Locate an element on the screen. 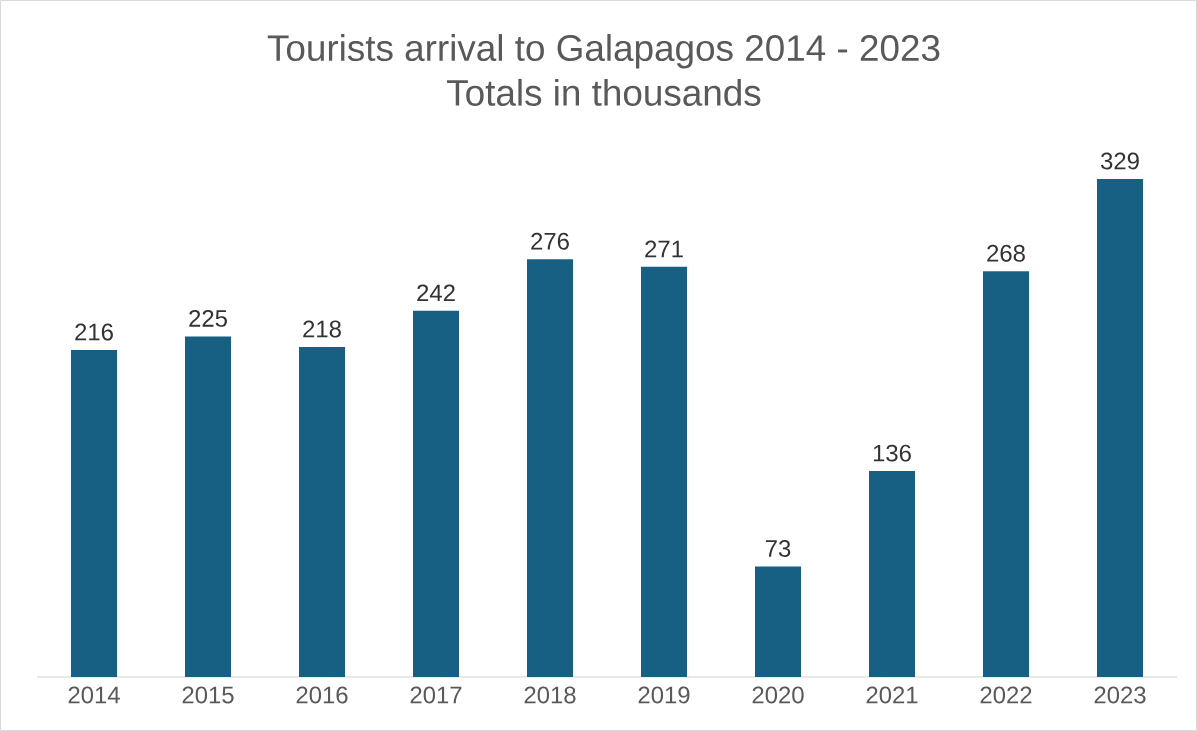 The width and height of the screenshot is (1197, 731). data-label: 218 is located at coordinates (322, 329).